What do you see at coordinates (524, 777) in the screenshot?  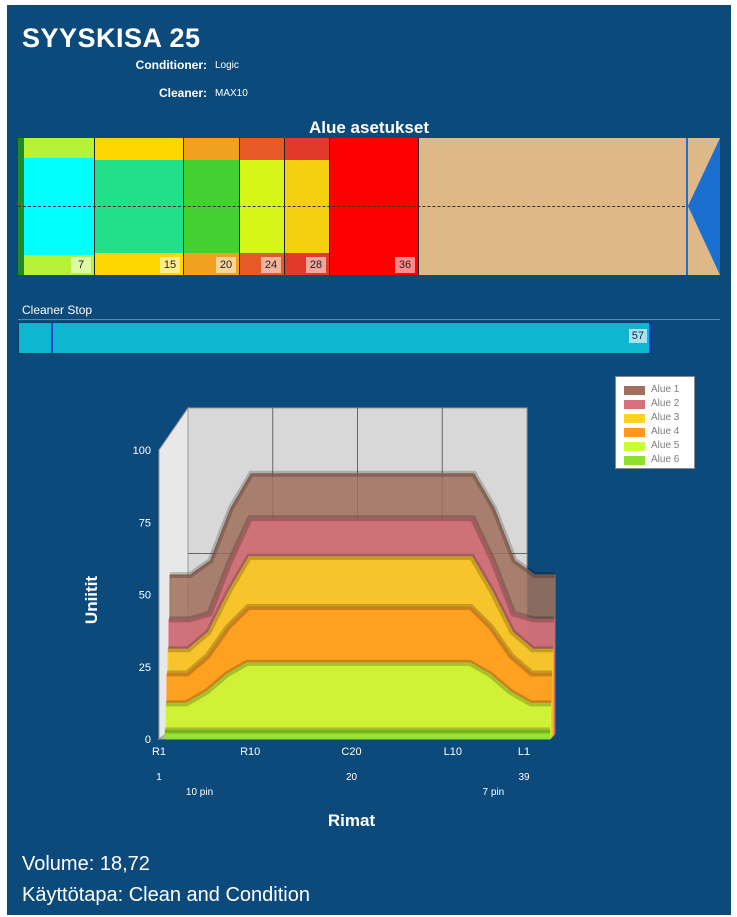 I see `x-tick-number: 39` at bounding box center [524, 777].